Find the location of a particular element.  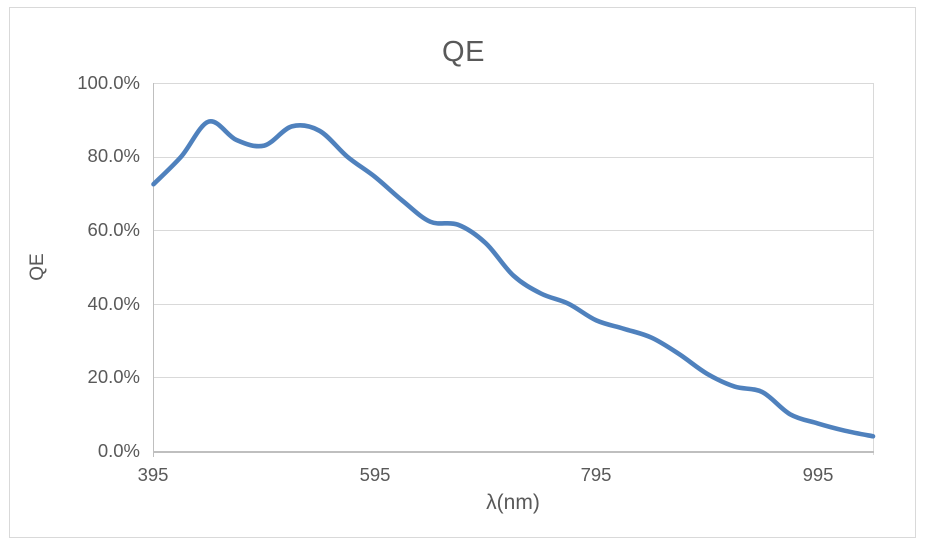

gridline-100pct is located at coordinates (513, 83).